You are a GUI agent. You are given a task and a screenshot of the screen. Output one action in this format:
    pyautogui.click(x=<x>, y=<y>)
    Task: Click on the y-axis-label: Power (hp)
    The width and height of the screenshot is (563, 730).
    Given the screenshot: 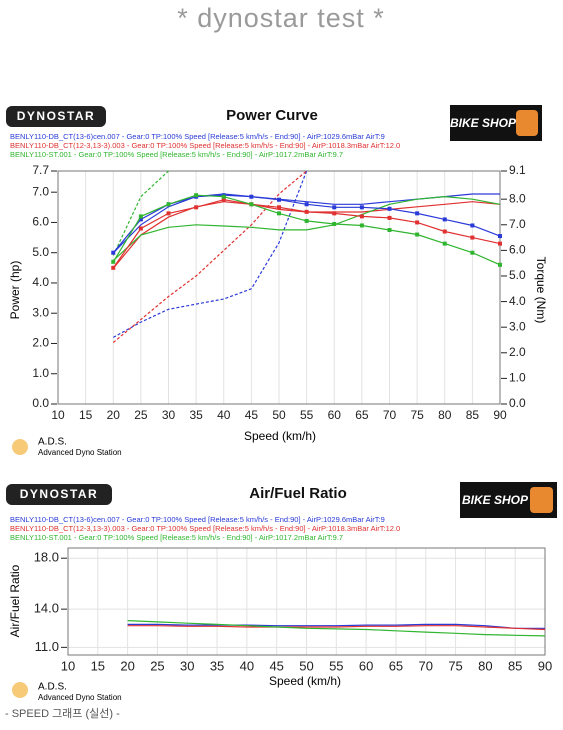 What is the action you would take?
    pyautogui.click(x=15, y=290)
    